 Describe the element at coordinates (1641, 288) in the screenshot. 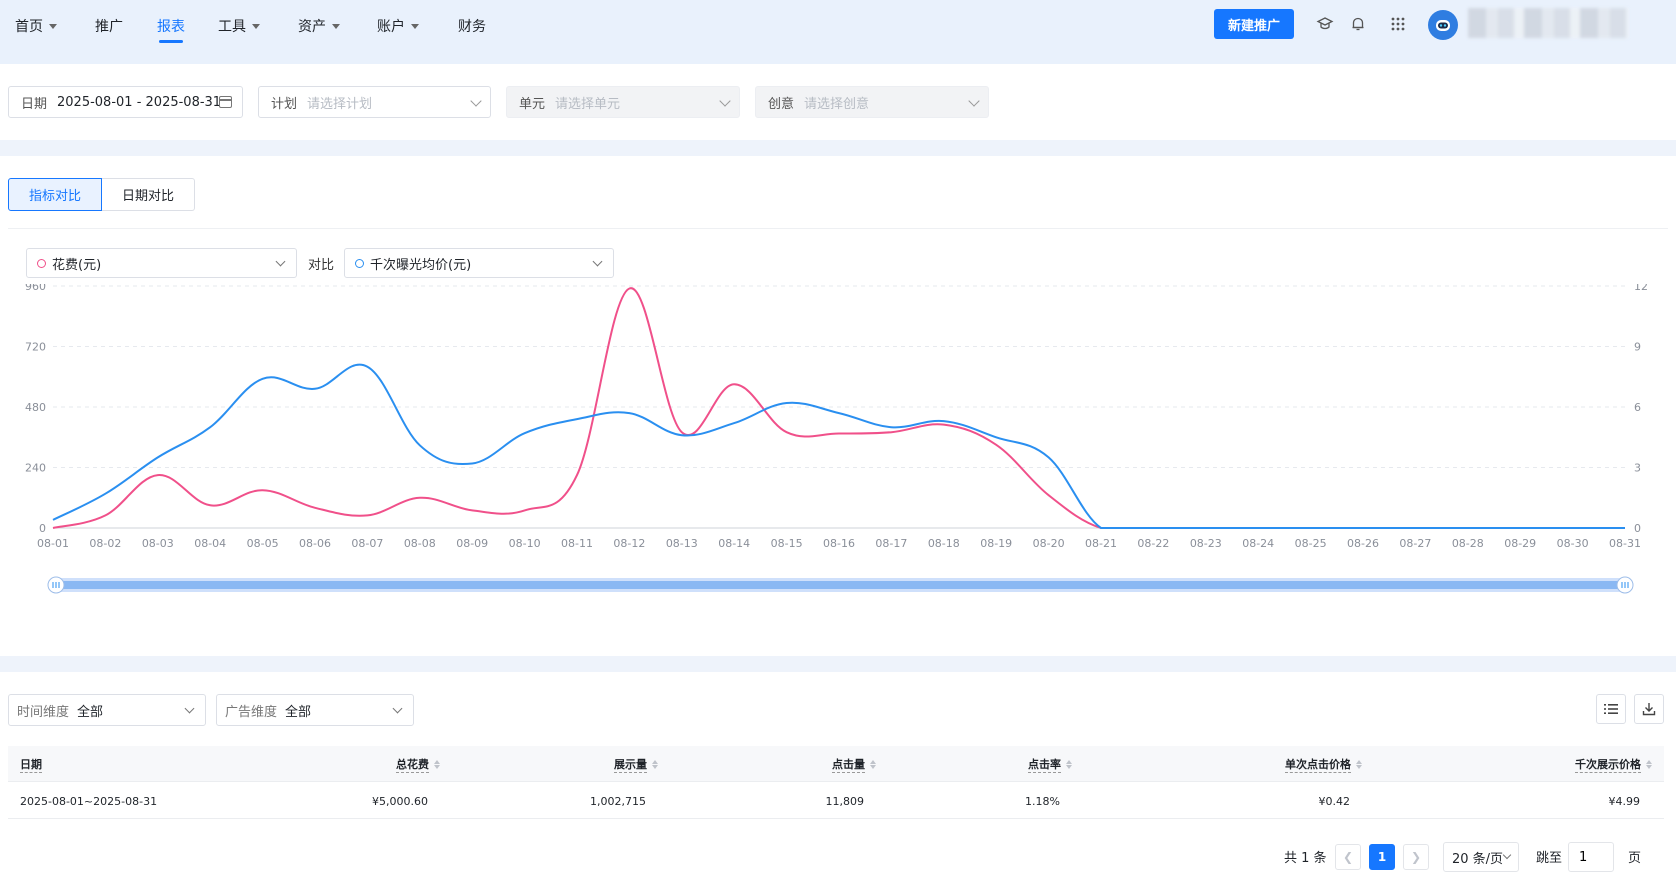

I see `y-right-tick-label: 12` at that location.